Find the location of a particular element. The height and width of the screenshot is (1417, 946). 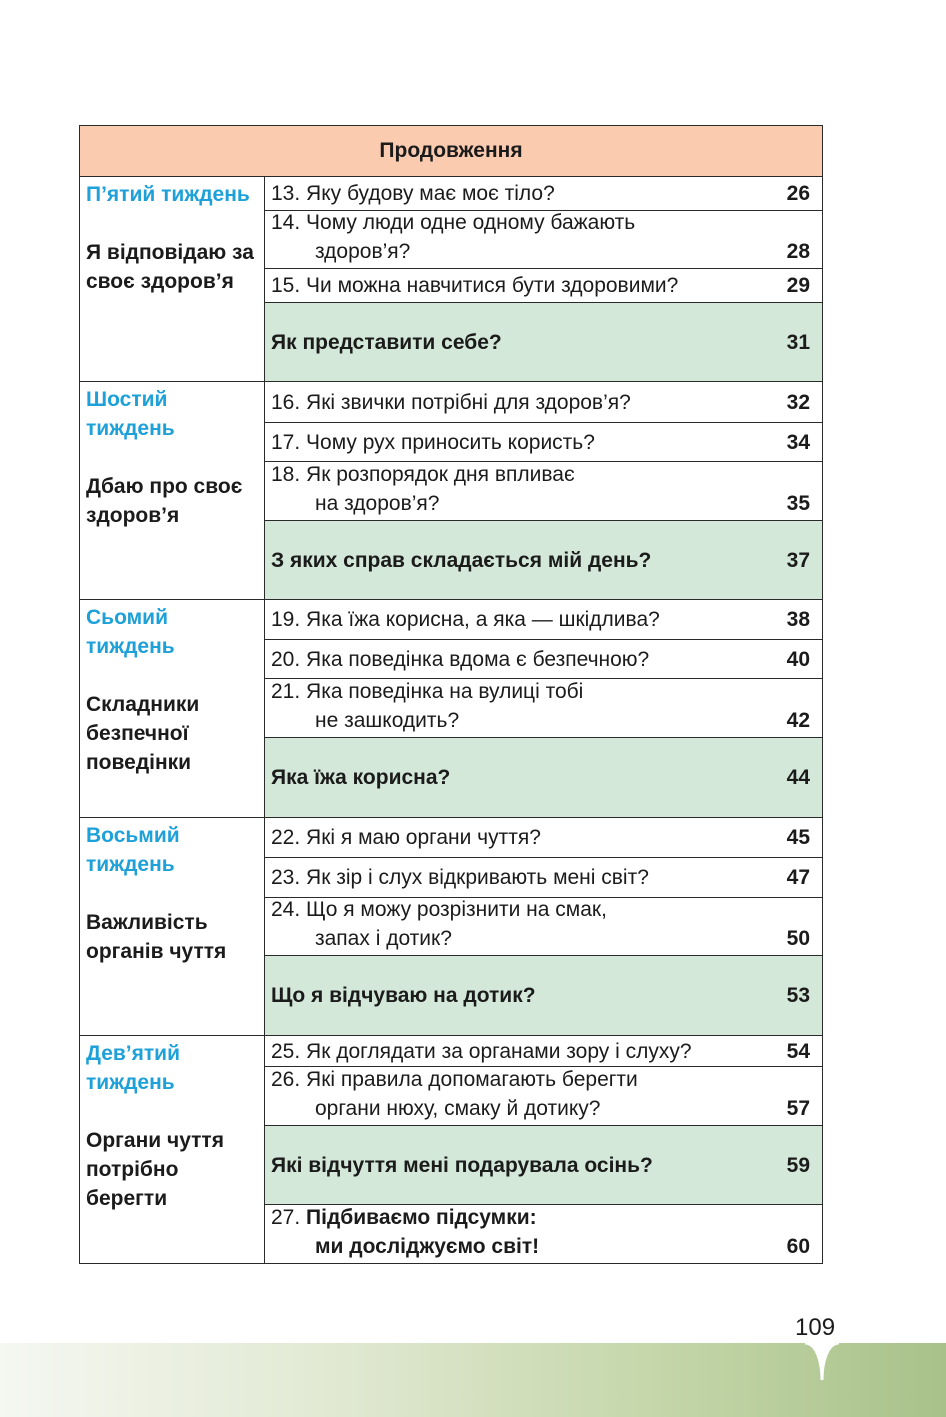

lesson-row: 13. Яку будову має моє тіло? 26 is located at coordinates (543, 194).